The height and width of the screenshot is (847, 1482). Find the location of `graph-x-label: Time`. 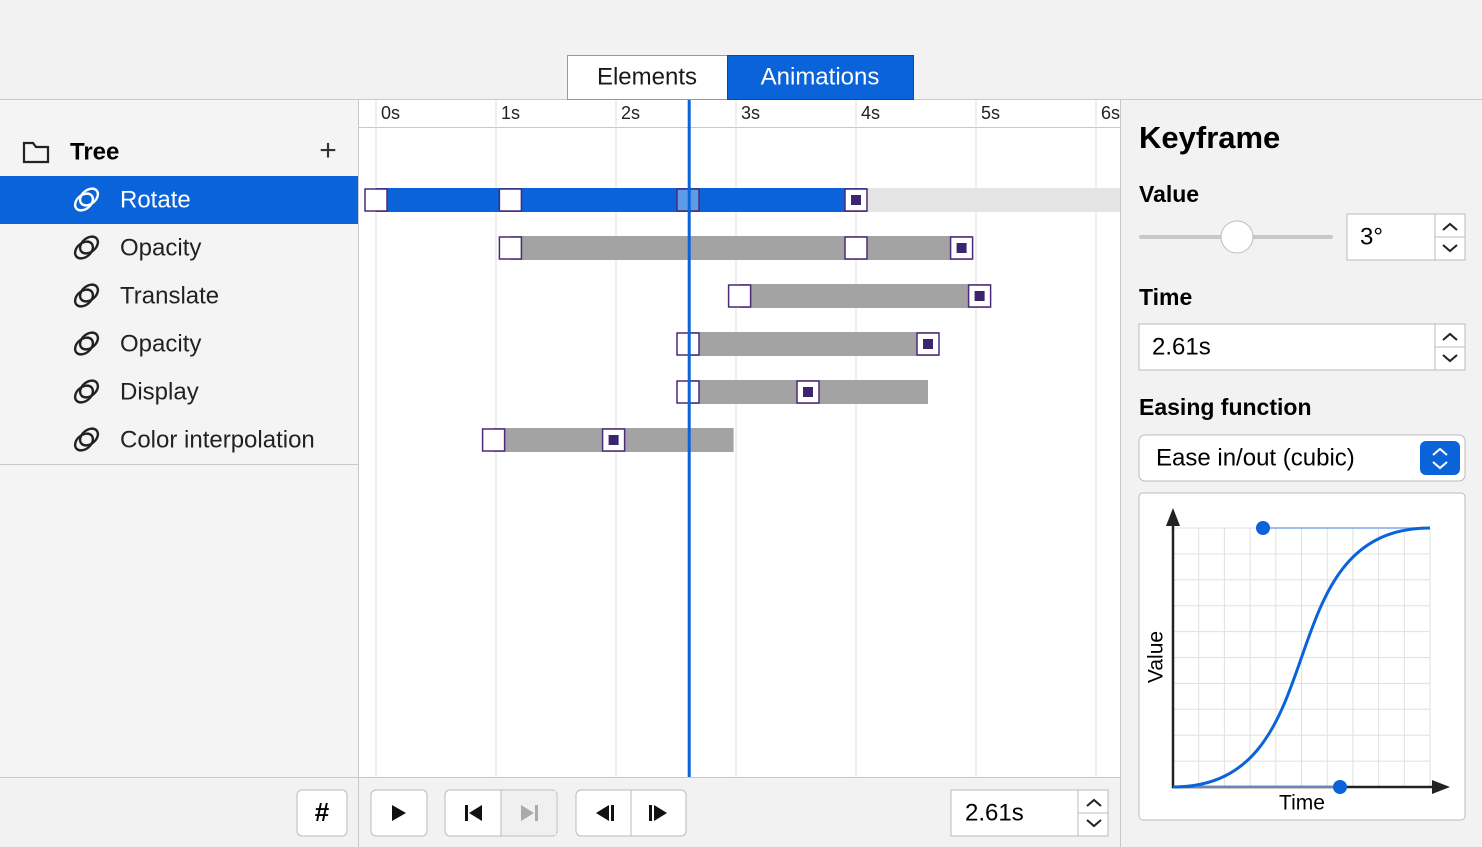

graph-x-label: Time is located at coordinates (1302, 803).